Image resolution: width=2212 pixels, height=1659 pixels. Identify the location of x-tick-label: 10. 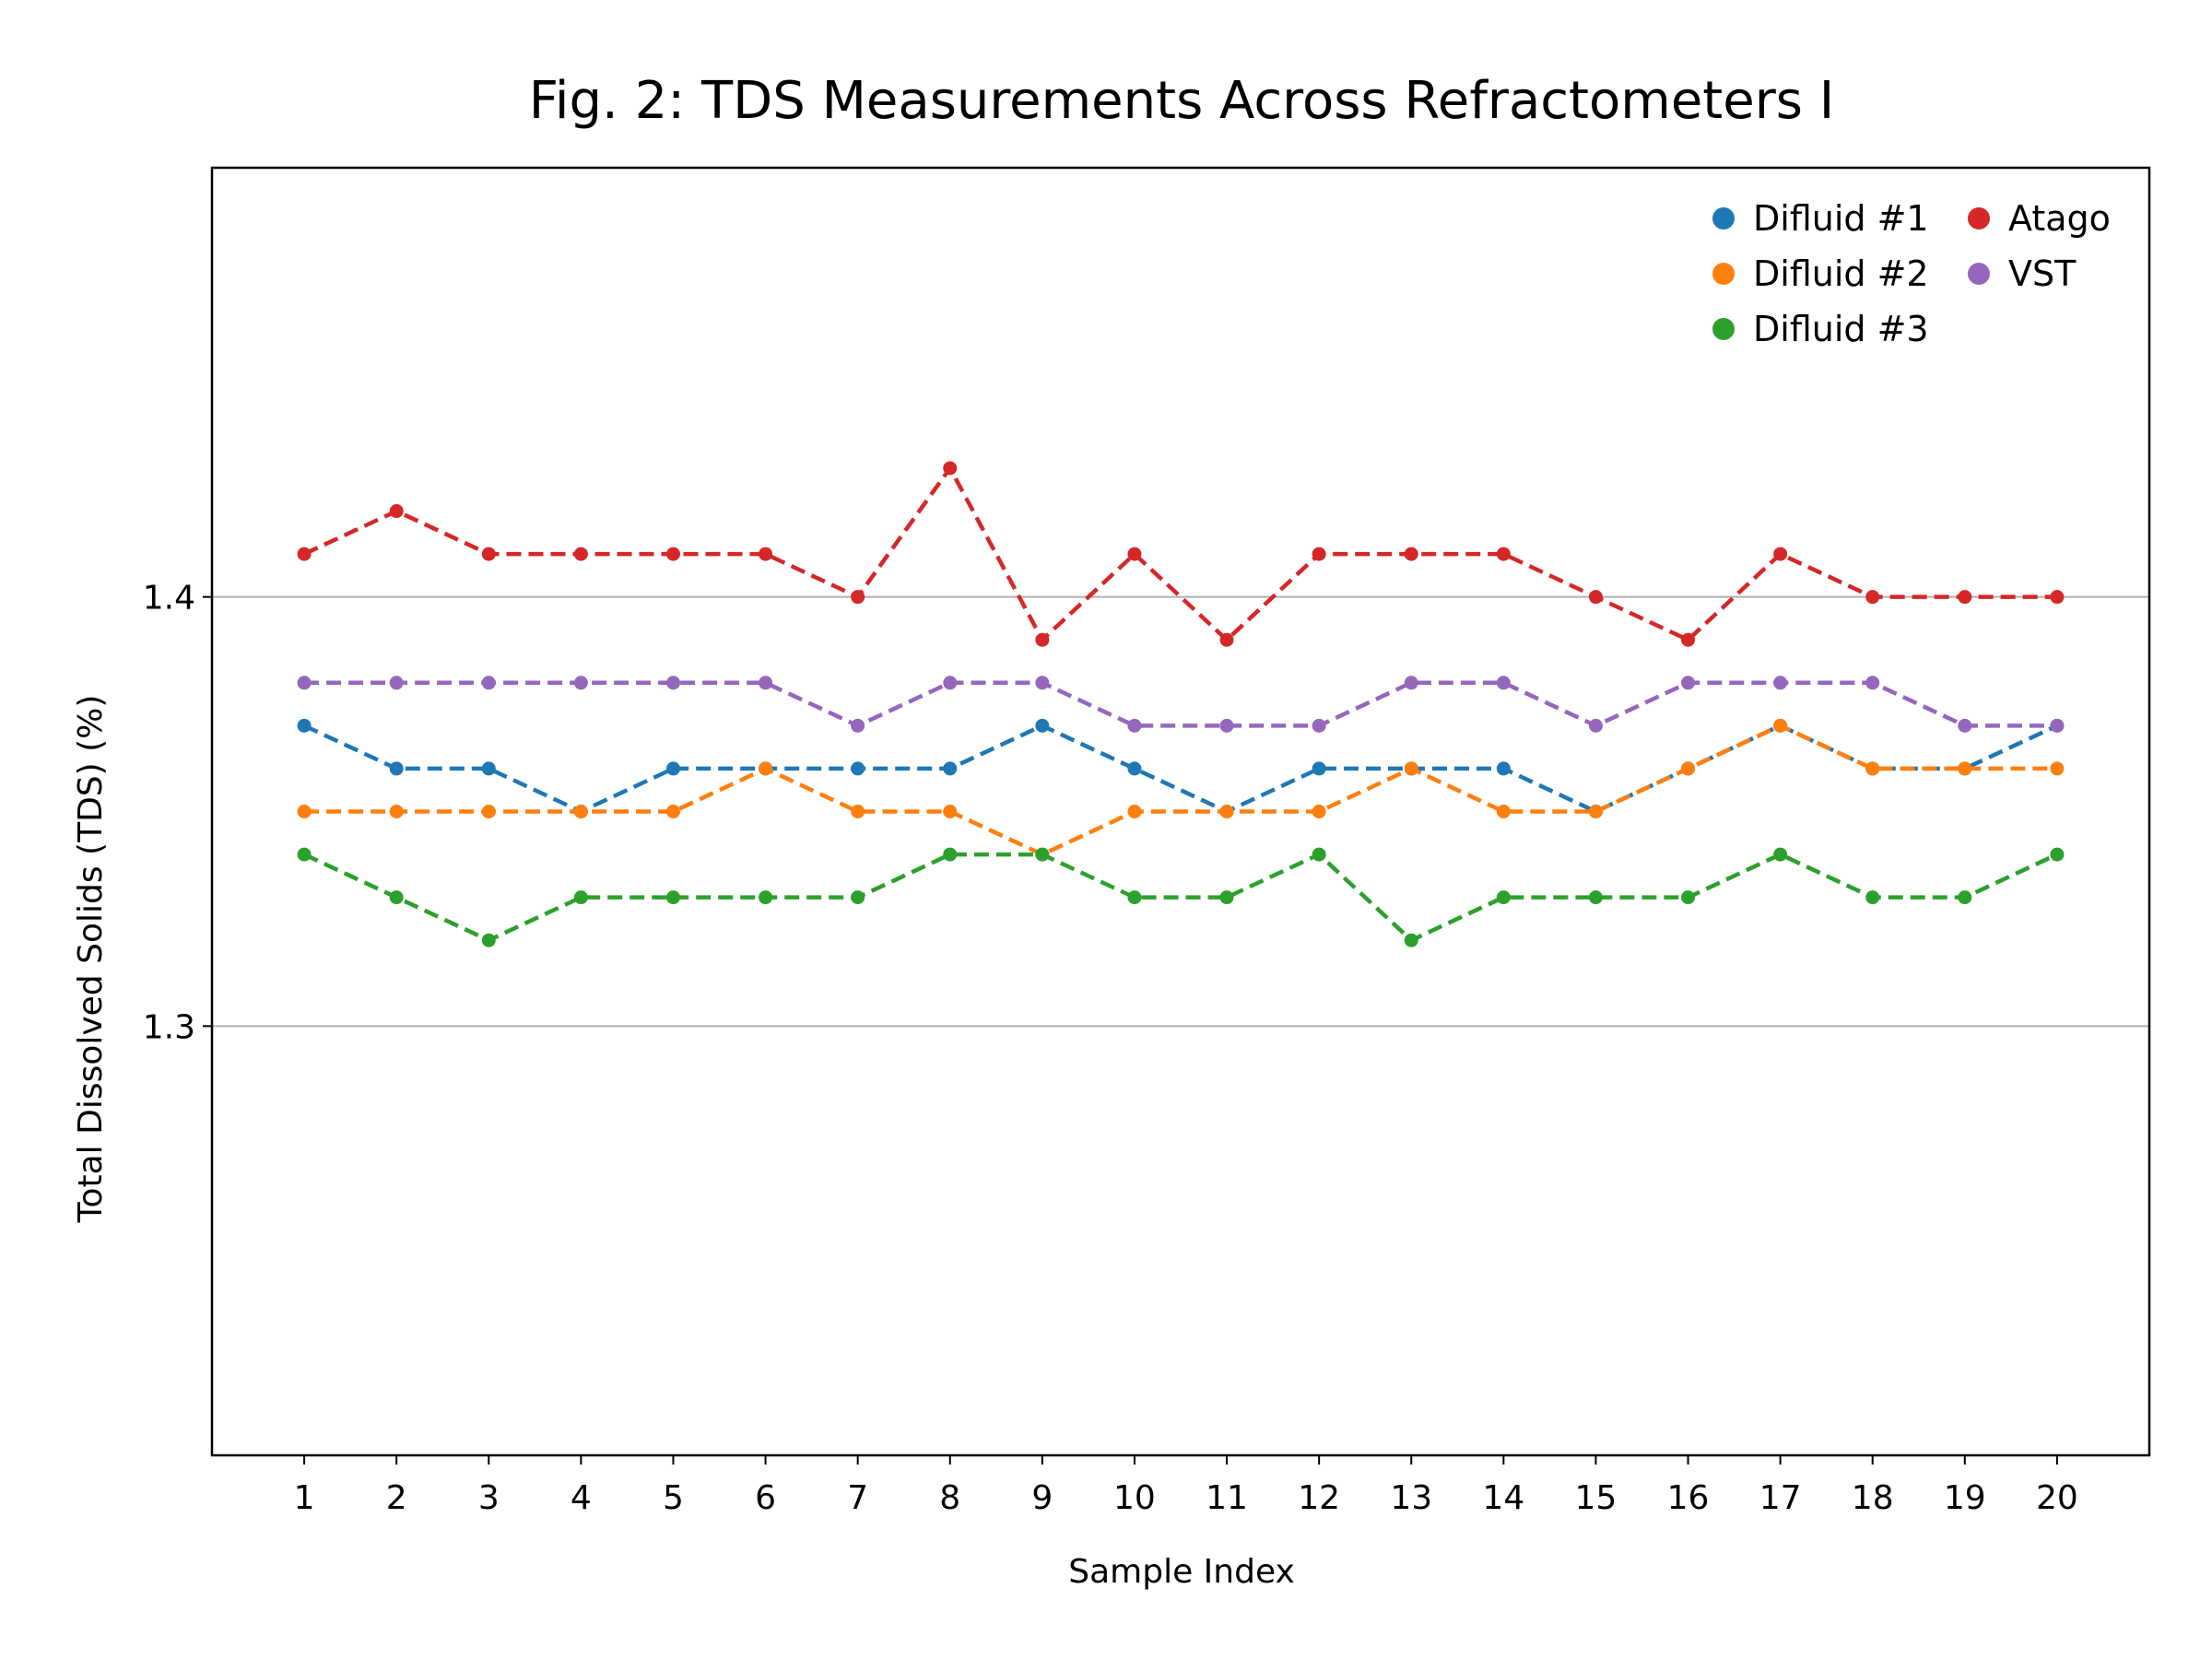
(1134, 1498).